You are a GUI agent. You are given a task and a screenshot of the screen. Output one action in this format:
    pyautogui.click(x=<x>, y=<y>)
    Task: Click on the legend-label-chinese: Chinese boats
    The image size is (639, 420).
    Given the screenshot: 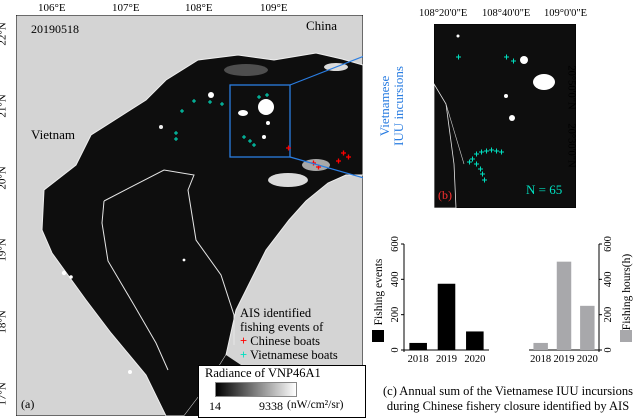 What is the action you would take?
    pyautogui.click(x=285, y=341)
    